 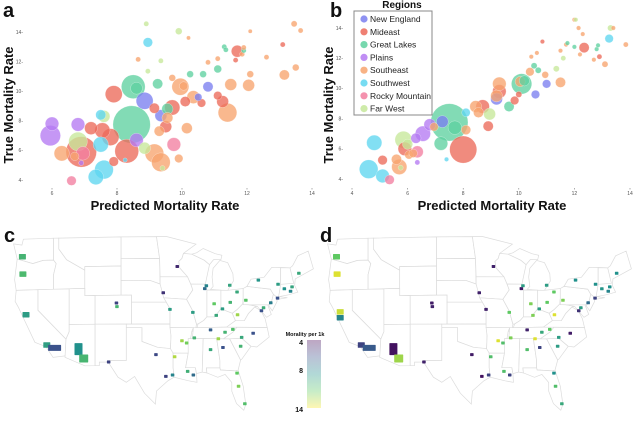 I want to click on x-tick-label: 6, so click(x=52, y=194).